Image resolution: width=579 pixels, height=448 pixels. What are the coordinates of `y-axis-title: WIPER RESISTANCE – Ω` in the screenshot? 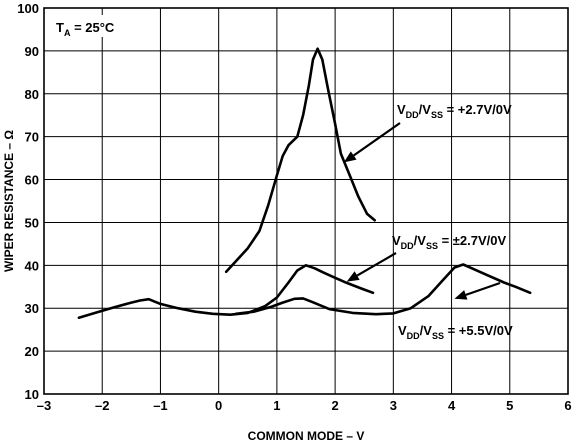 It's located at (9, 201).